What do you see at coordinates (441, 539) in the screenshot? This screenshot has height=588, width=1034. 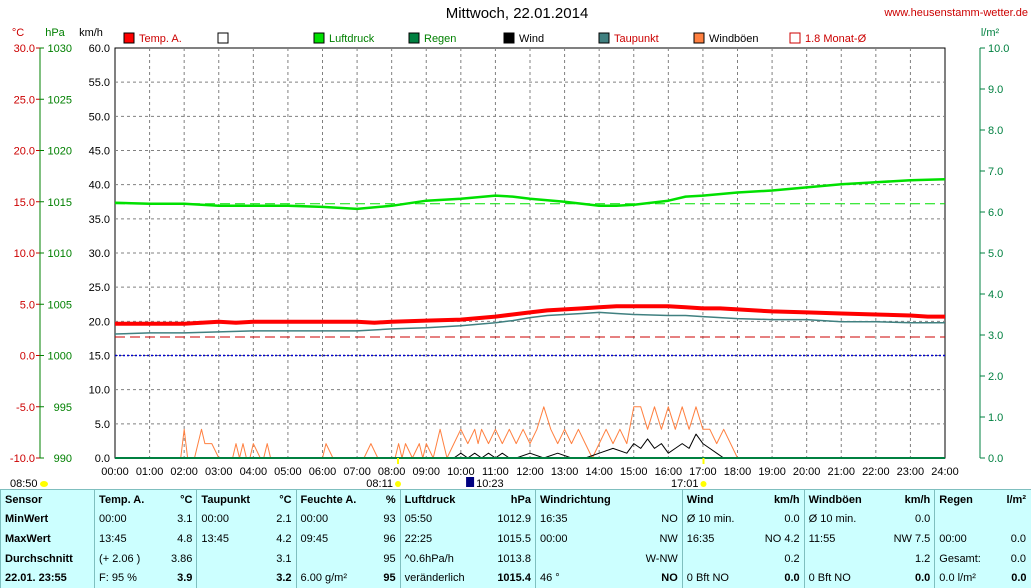 I see `stats-cell-note: 22:25` at bounding box center [441, 539].